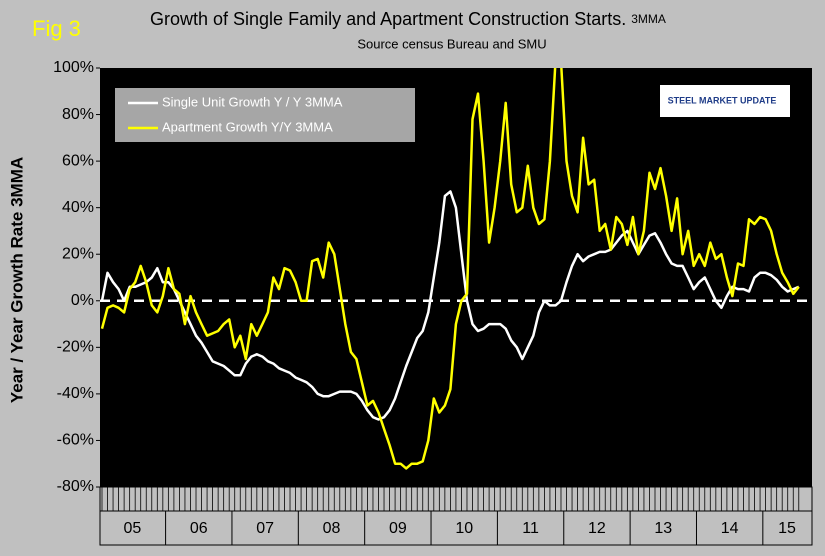 Image resolution: width=825 pixels, height=556 pixels. I want to click on x-tick-label: 10, so click(464, 528).